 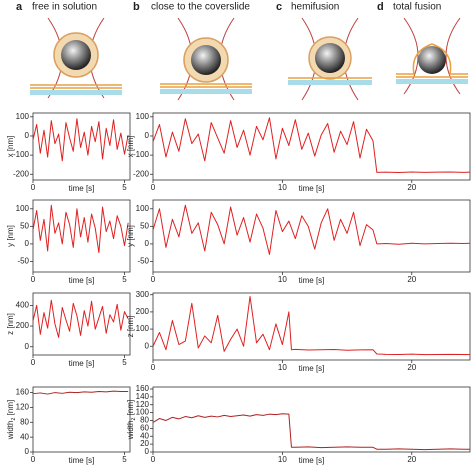 I want to click on panel-letter: c, so click(x=279, y=7).